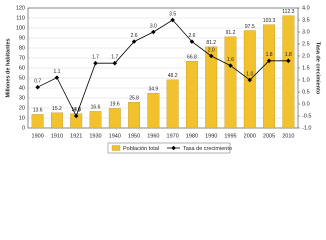  I want to click on bar-value-label: 13.6, so click(38, 111).